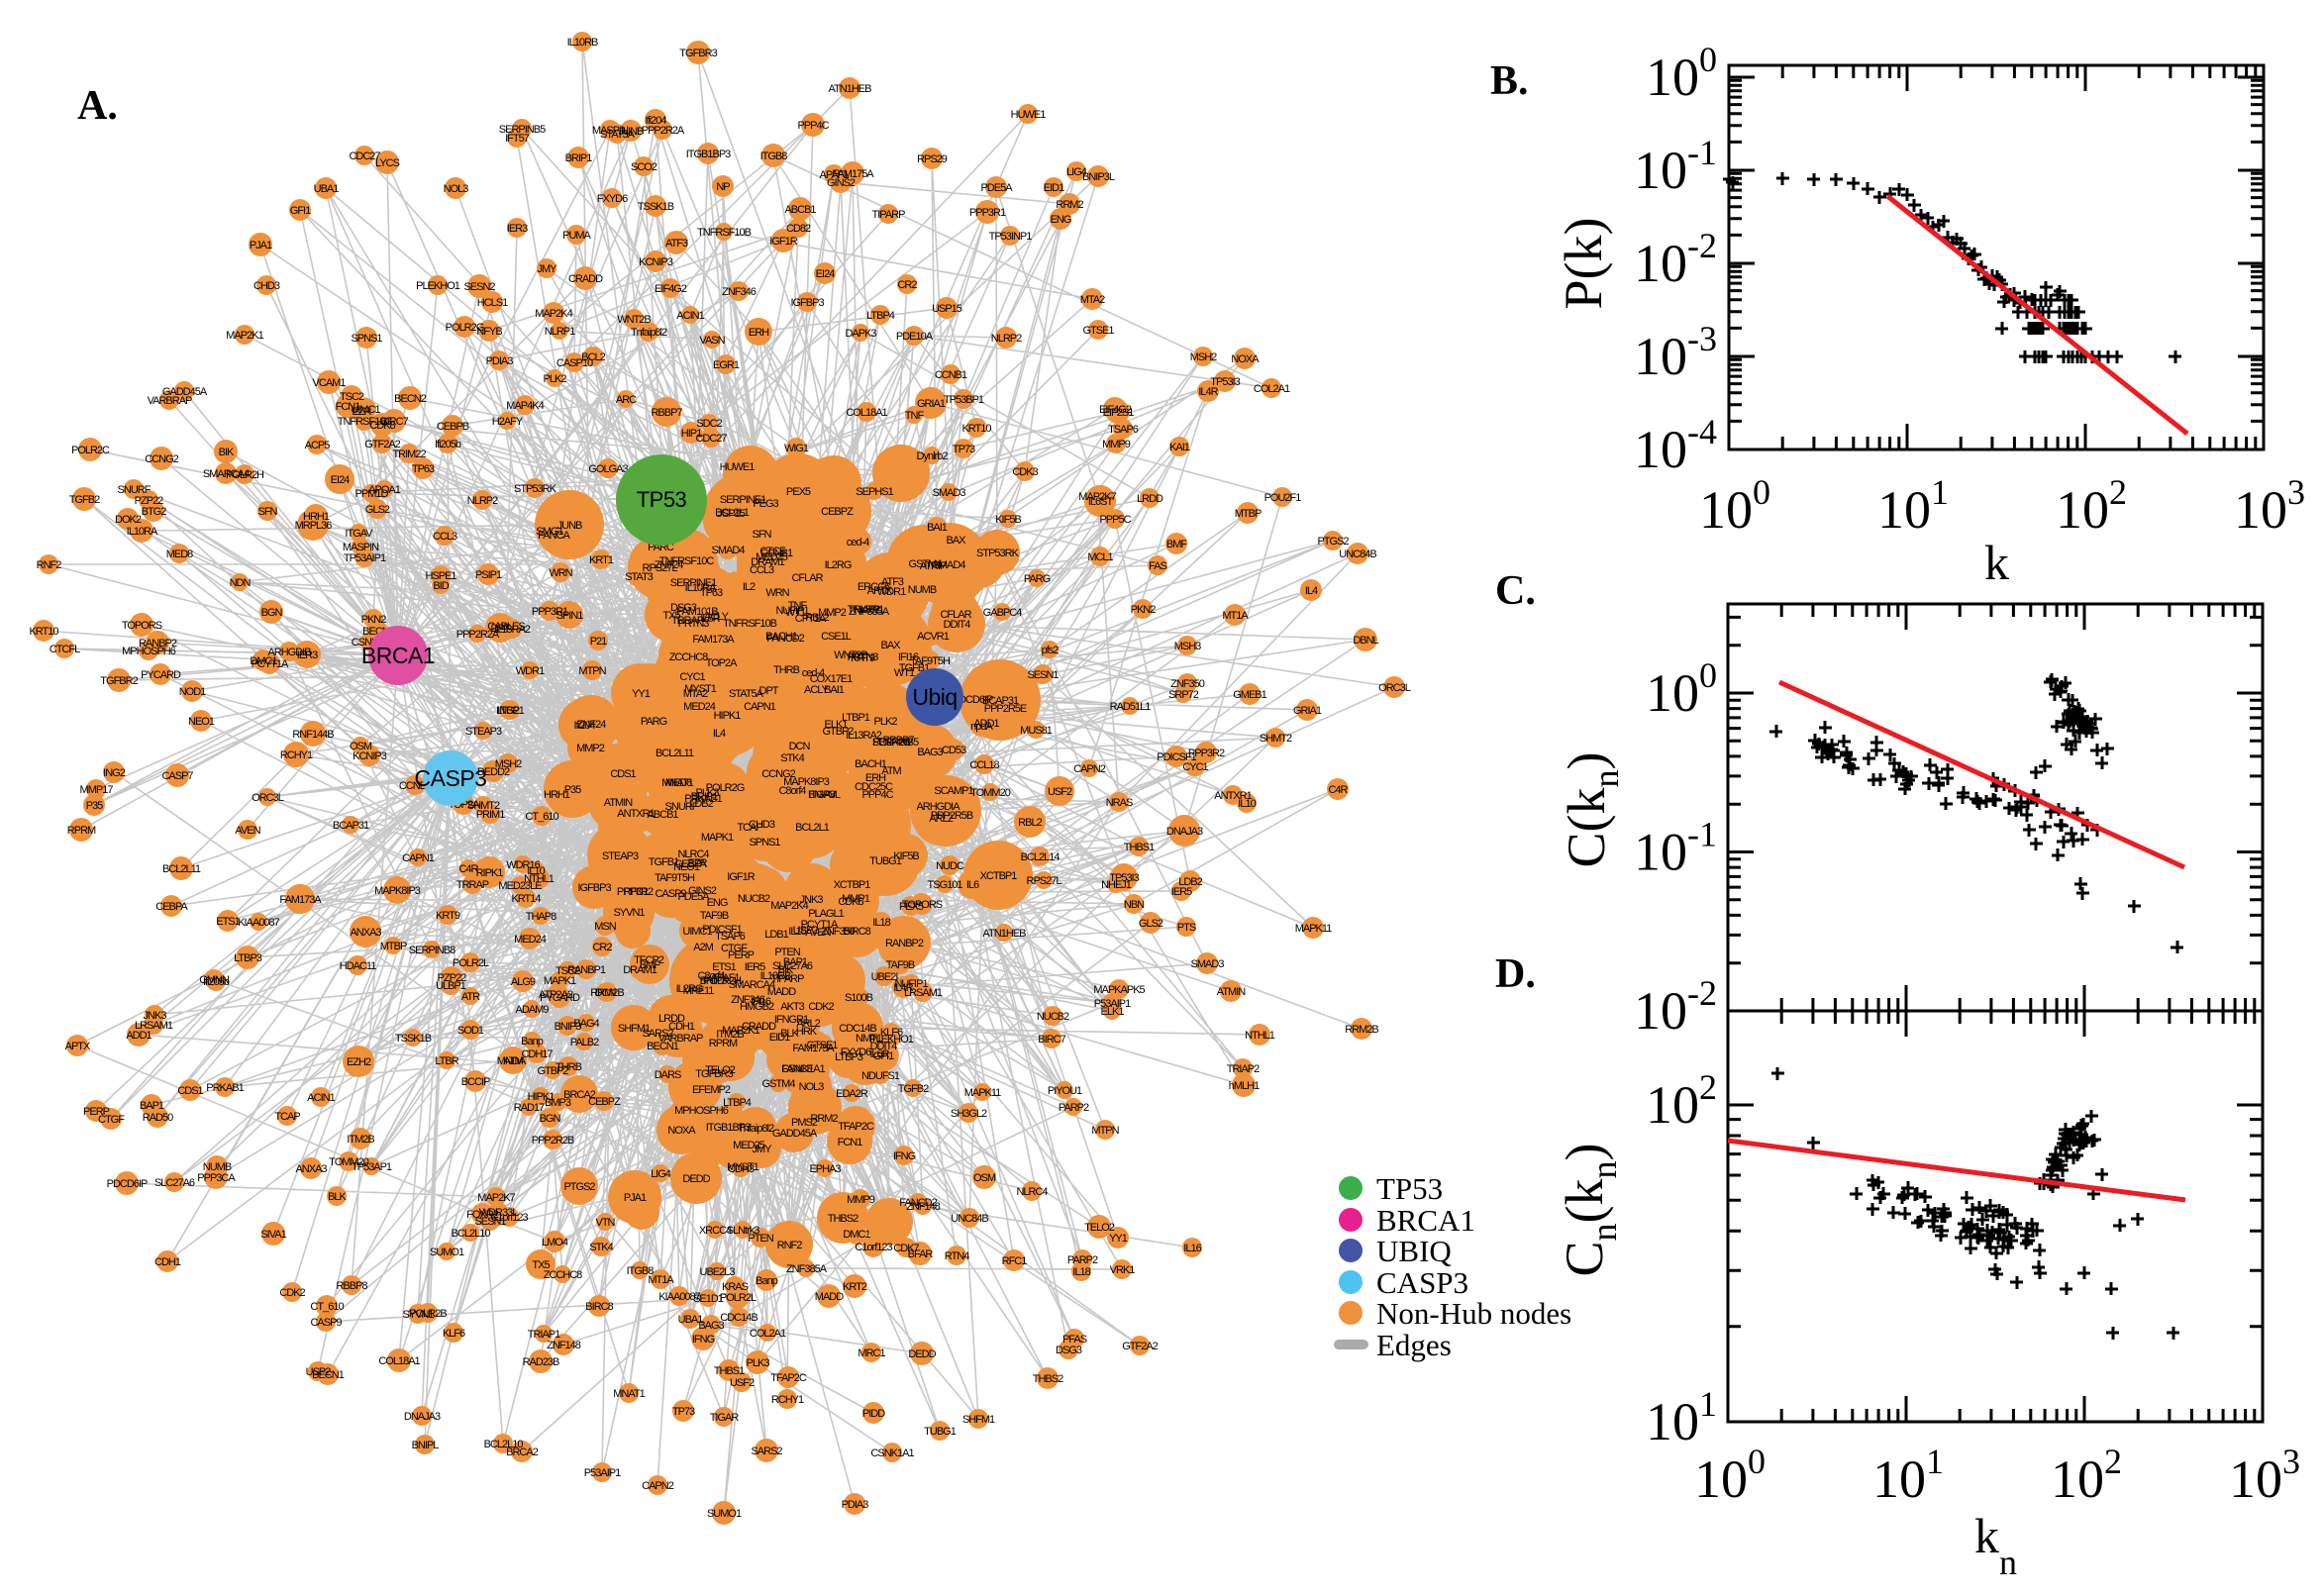  What do you see at coordinates (759, 333) in the screenshot?
I see `svg-text: ERH` at bounding box center [759, 333].